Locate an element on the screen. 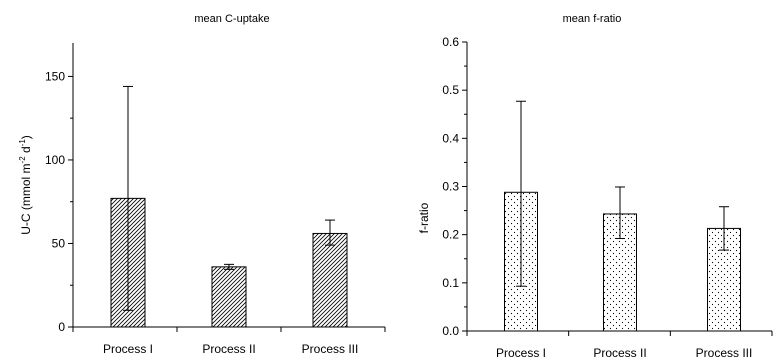 This screenshot has width=778, height=360. y-tick-label: 0.4 is located at coordinates (450, 138).